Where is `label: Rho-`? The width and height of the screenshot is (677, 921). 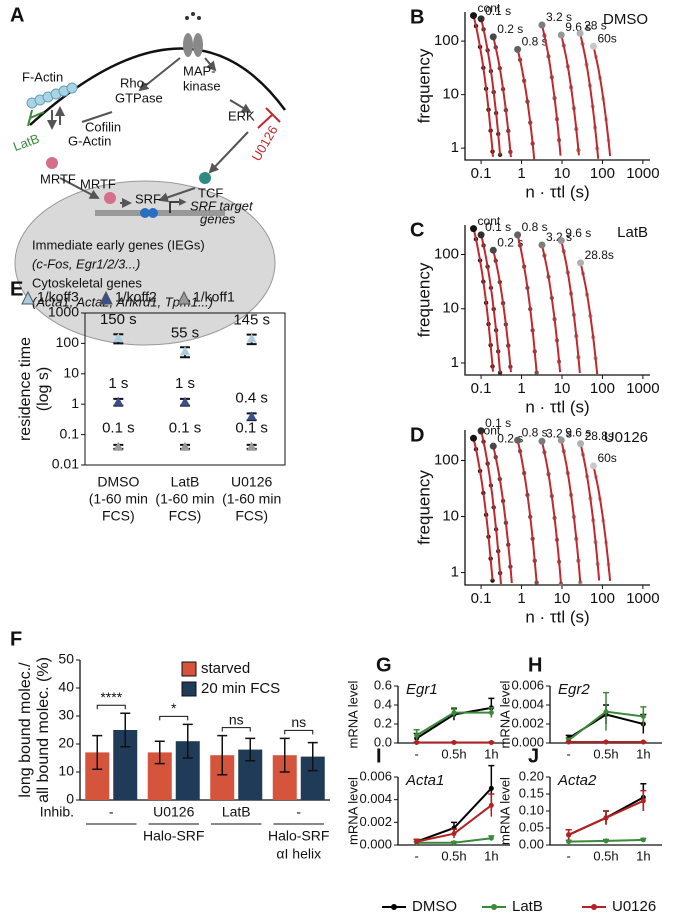
label: Rho- is located at coordinates (134, 82).